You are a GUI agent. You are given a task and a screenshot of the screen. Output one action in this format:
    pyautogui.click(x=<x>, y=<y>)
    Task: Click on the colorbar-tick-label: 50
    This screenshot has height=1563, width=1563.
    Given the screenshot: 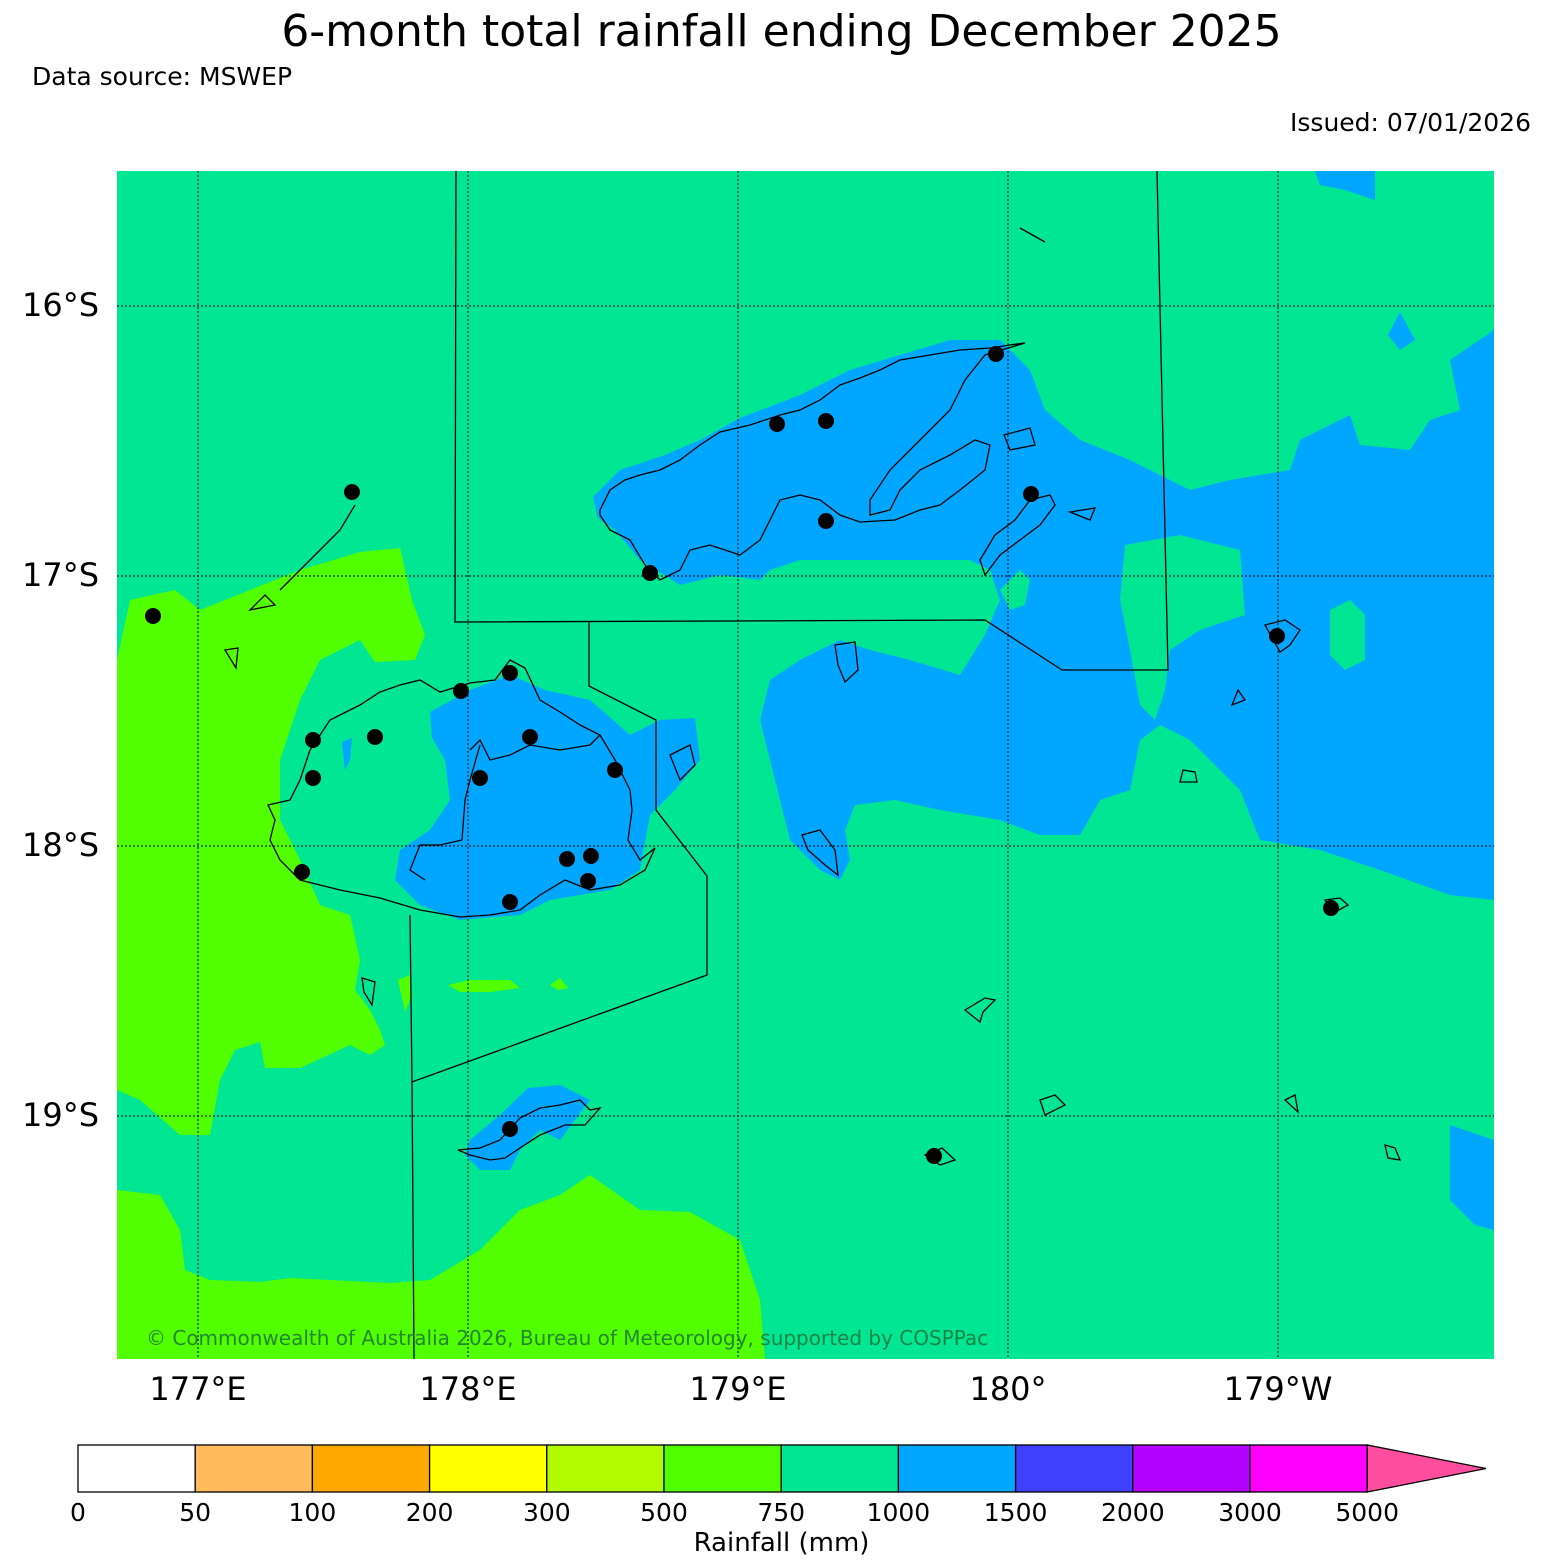 What is the action you would take?
    pyautogui.click(x=195, y=1512)
    